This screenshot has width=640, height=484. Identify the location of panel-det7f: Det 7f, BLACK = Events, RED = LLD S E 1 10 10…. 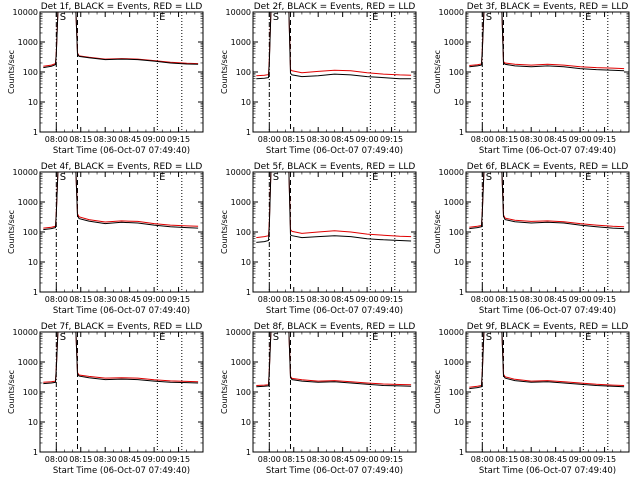
(106, 400).